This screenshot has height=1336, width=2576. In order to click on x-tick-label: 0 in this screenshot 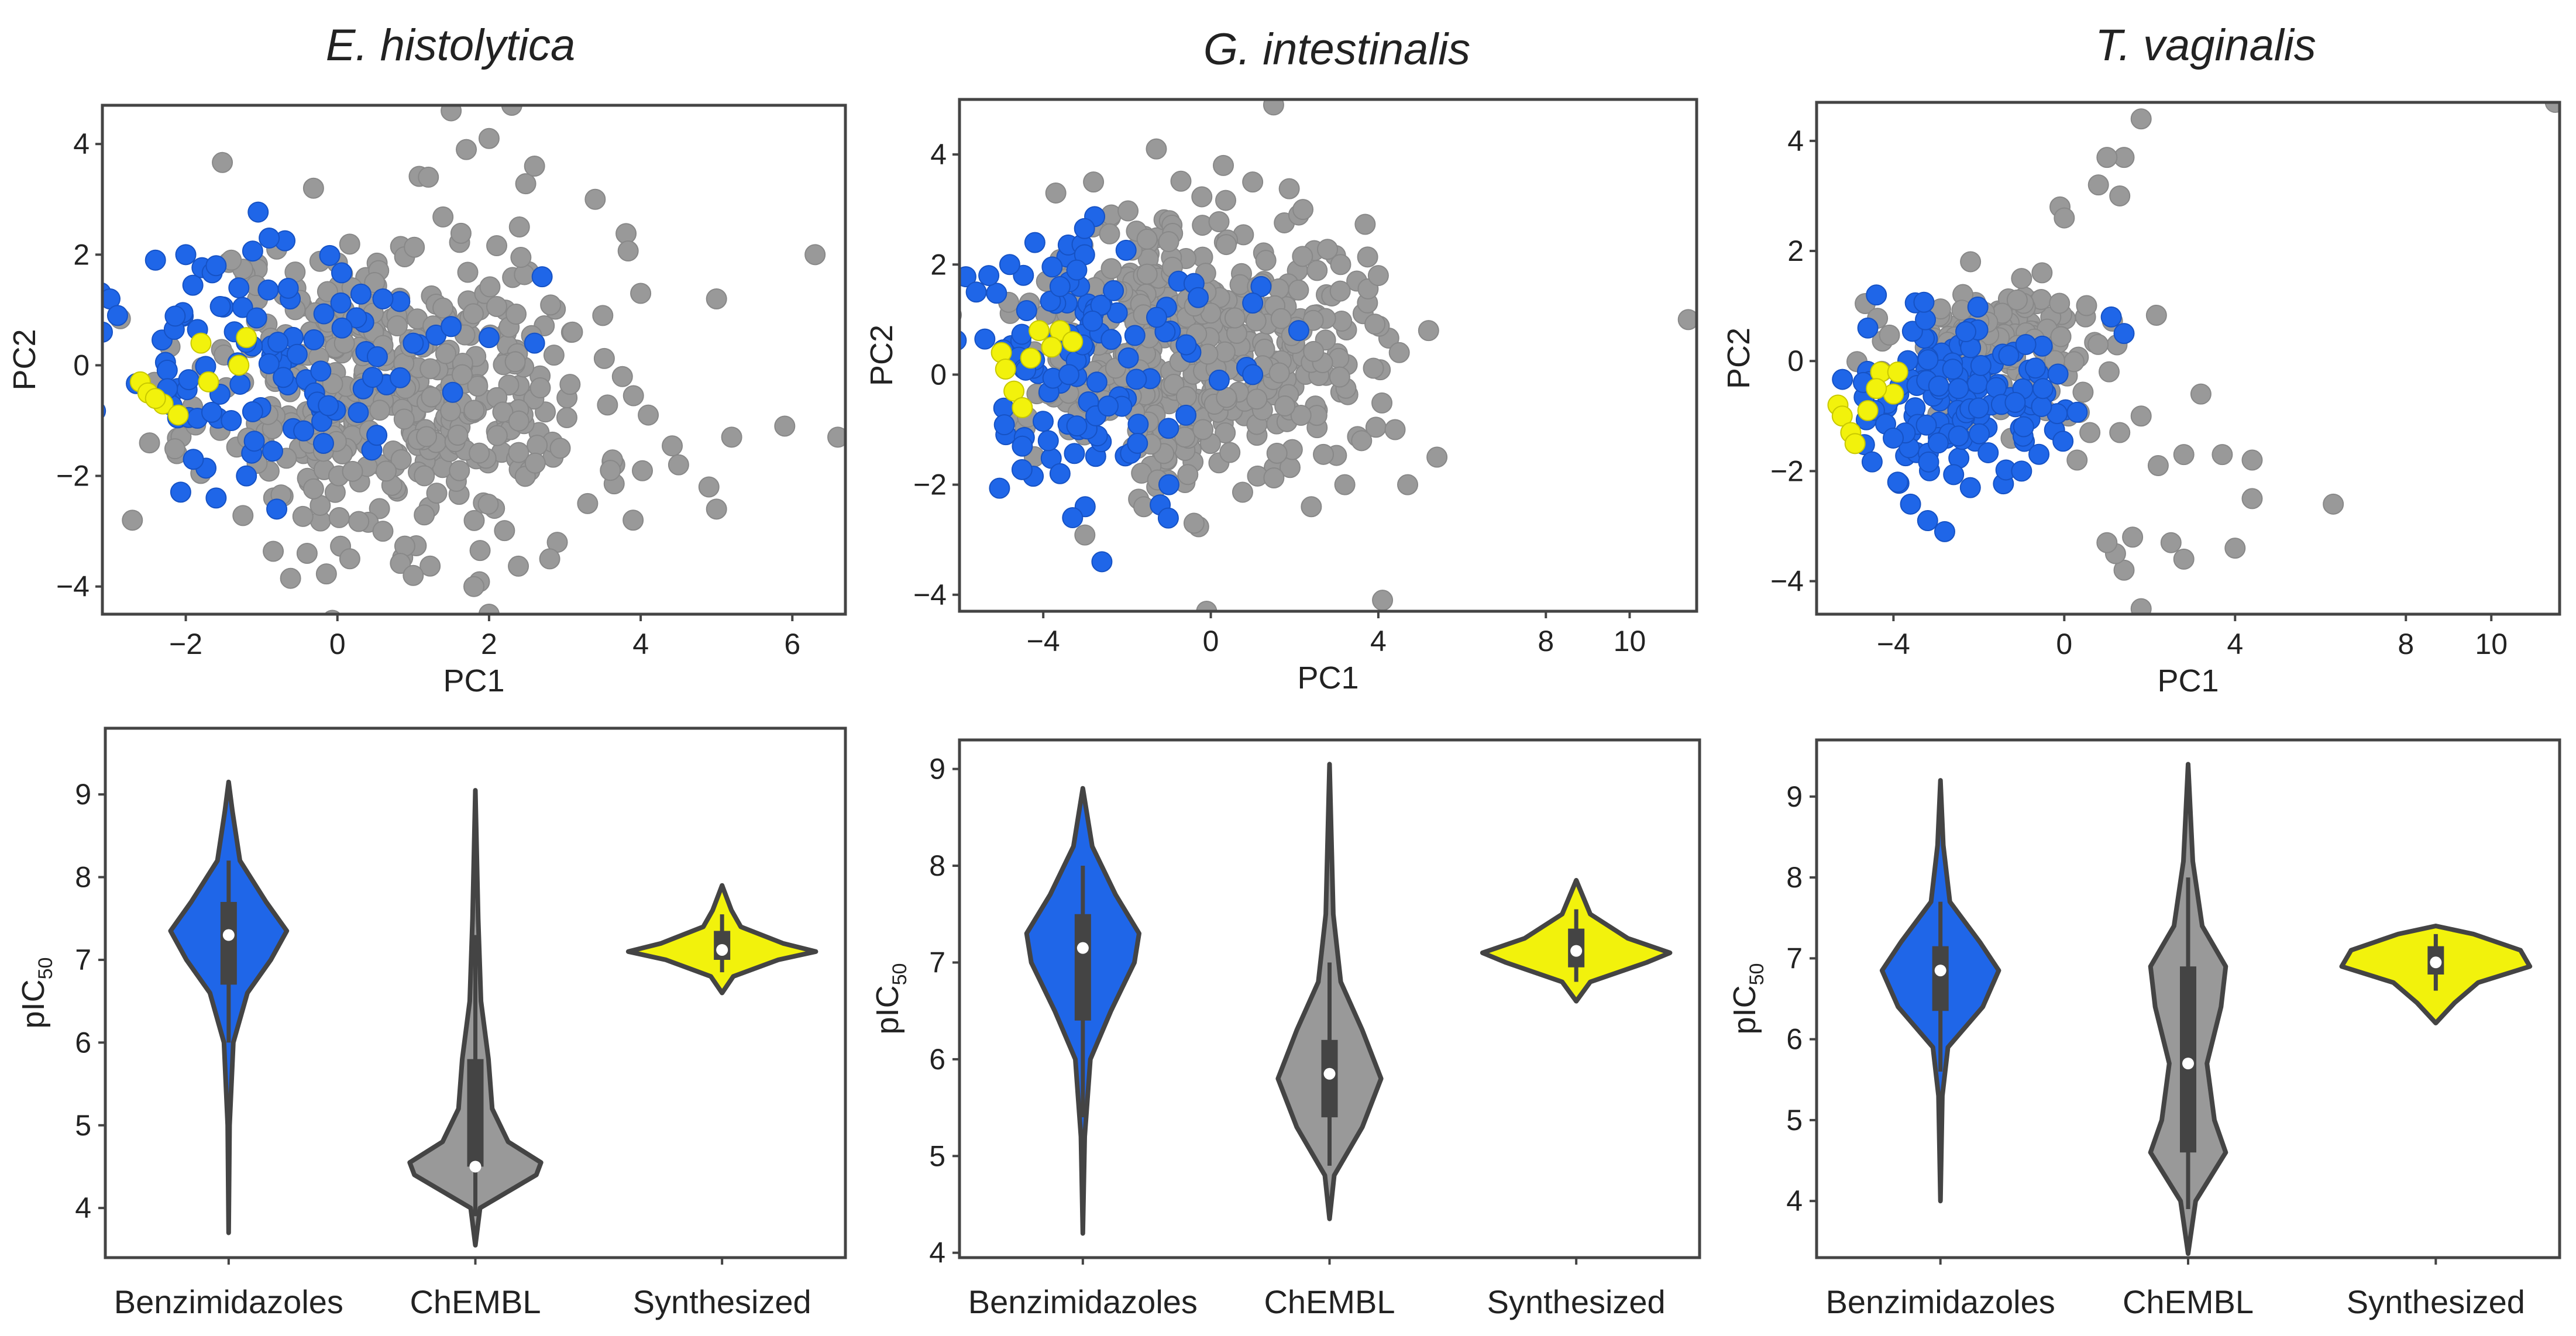, I will do `click(1211, 641)`.